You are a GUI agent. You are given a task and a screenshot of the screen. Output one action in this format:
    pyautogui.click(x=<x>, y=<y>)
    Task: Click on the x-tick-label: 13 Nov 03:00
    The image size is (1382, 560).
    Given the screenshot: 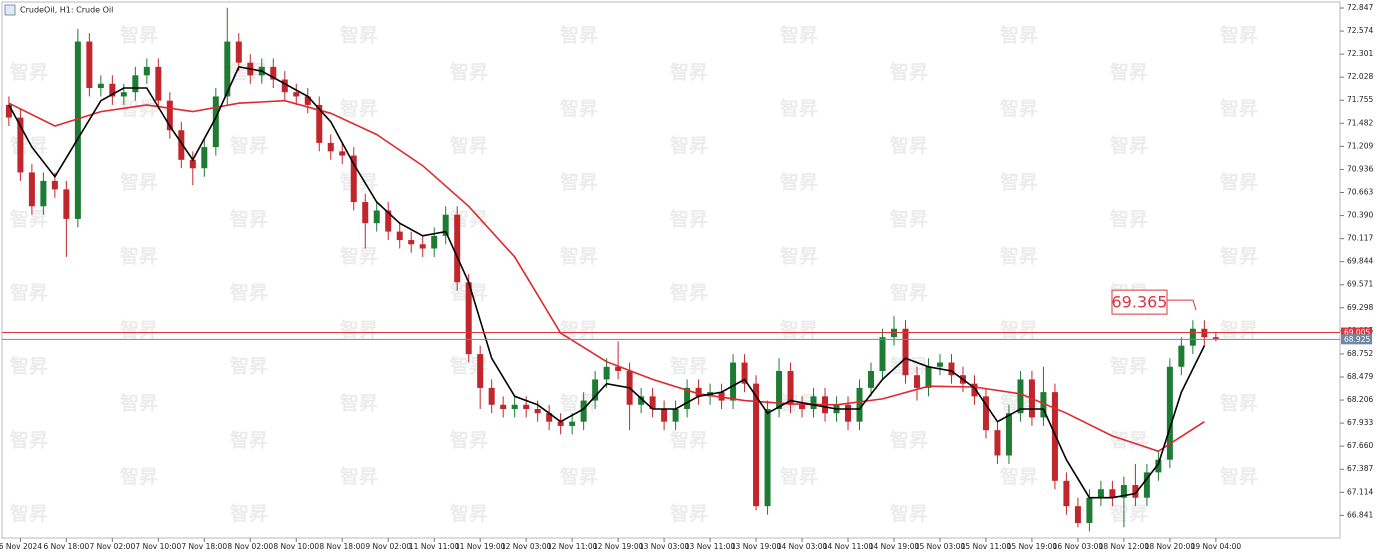 What is the action you would take?
    pyautogui.click(x=664, y=546)
    